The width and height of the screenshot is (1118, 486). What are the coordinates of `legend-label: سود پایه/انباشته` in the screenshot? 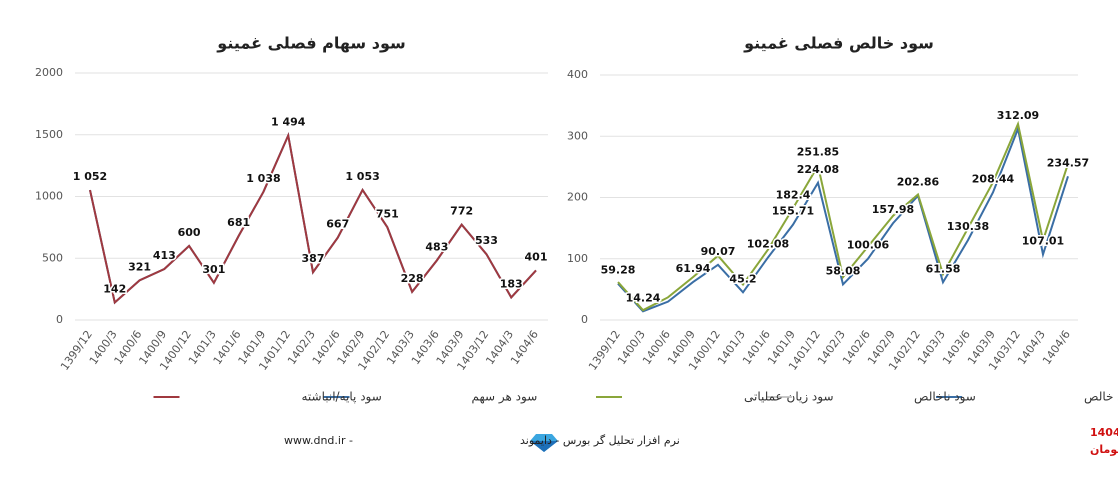 It's located at (342, 397).